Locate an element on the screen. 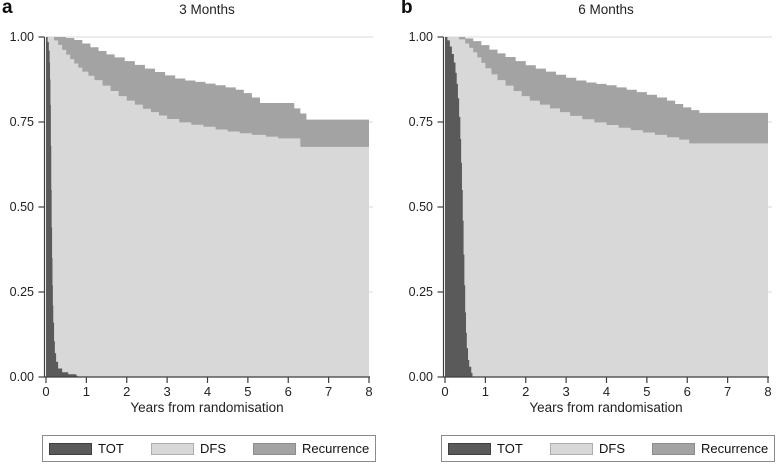 This screenshot has width=776, height=465. panel-title: 6 Months is located at coordinates (606, 9).